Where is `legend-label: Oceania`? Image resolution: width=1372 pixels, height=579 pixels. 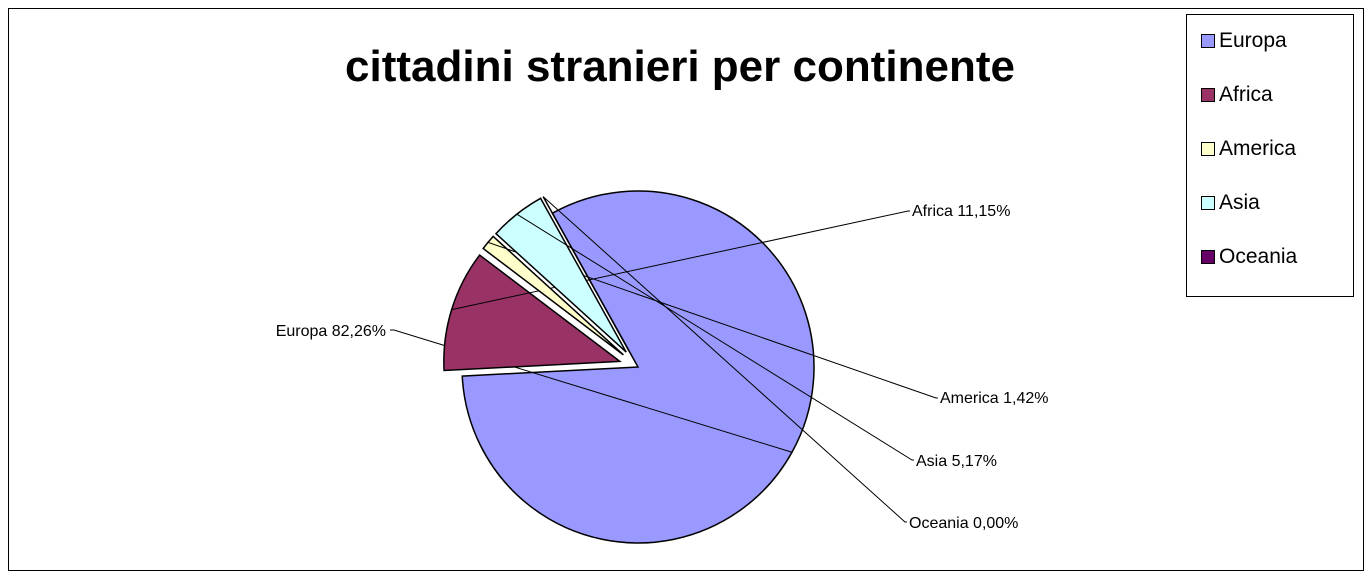
legend-label: Oceania is located at coordinates (1258, 256).